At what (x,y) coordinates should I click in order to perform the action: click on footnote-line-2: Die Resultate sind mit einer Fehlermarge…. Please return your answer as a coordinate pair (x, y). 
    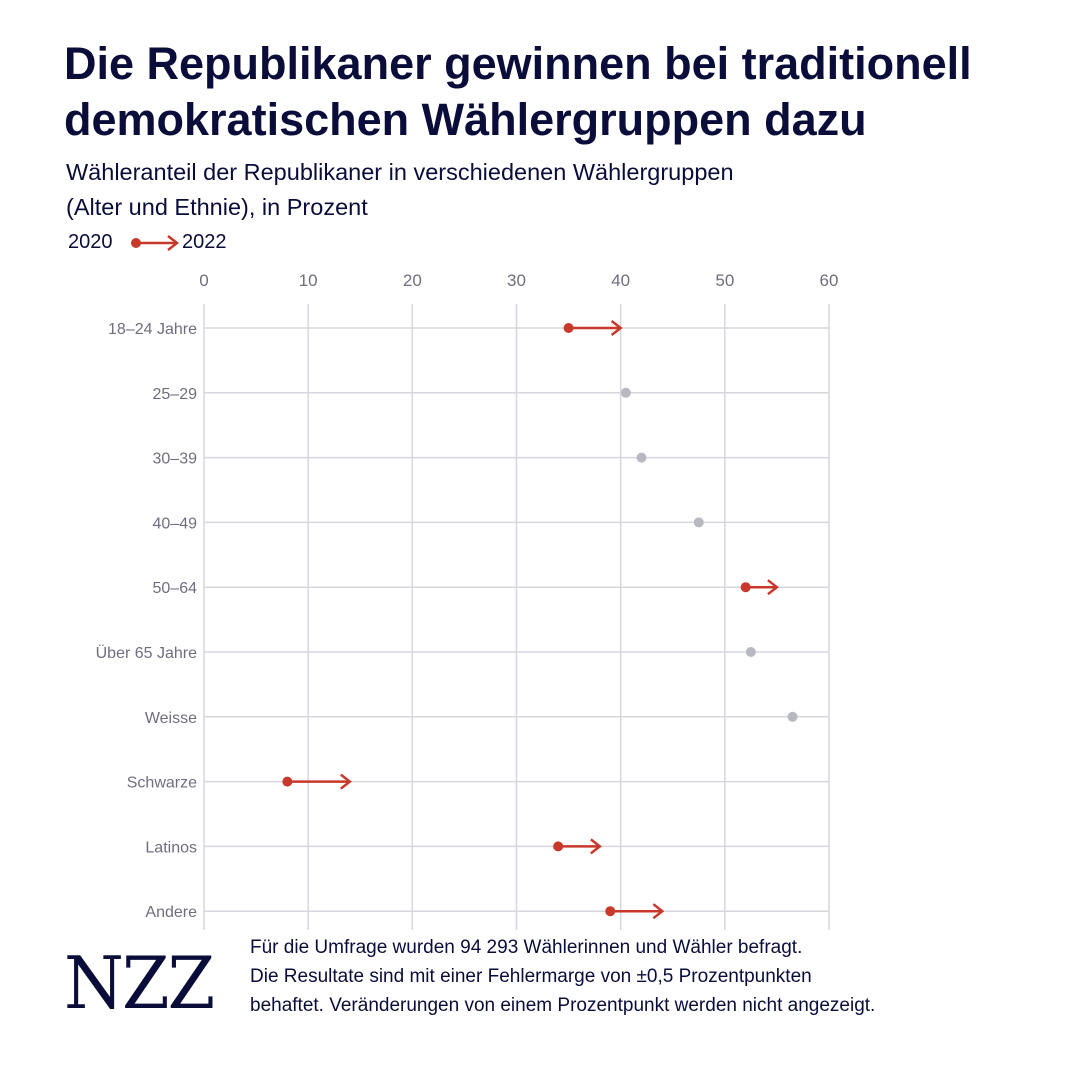
    Looking at the image, I should click on (531, 976).